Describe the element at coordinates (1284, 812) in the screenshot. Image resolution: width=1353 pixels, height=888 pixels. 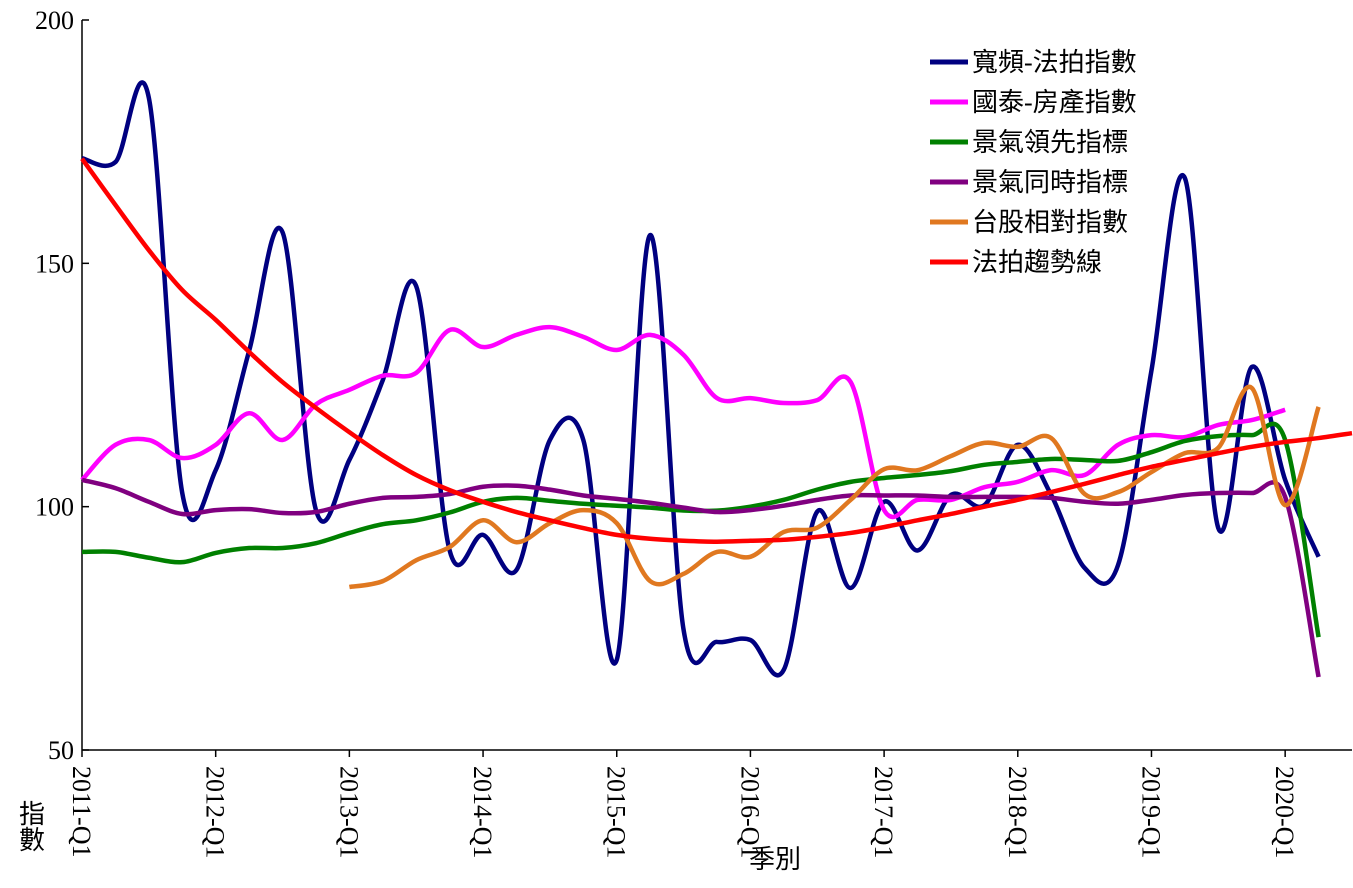
I see `x-tick-label: 2020-Q1` at that location.